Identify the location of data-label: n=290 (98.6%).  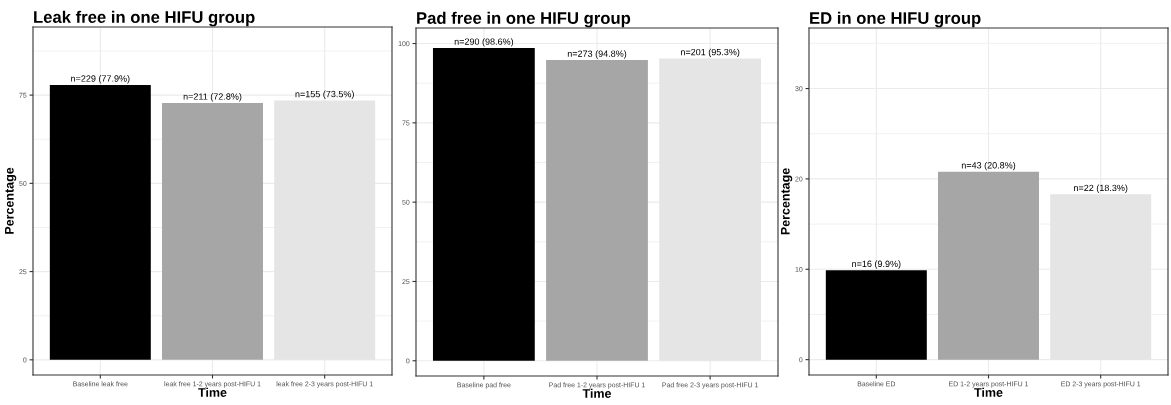
(484, 42).